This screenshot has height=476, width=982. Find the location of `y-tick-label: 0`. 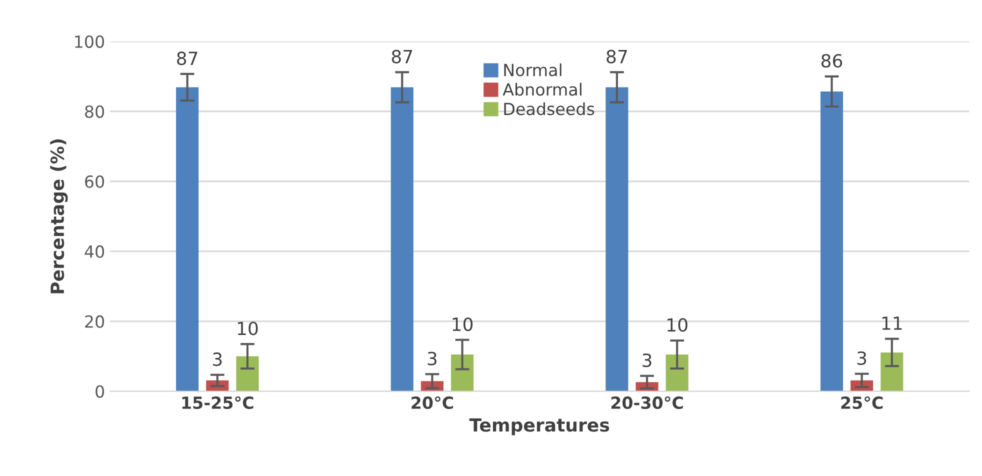

y-tick-label: 0 is located at coordinates (100, 391).